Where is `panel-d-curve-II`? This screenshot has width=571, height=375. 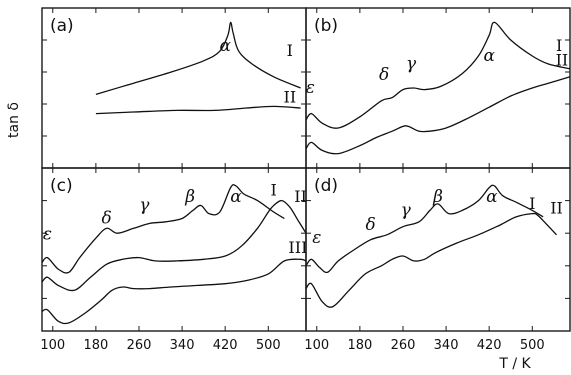 panel-d-curve-II is located at coordinates (431, 260).